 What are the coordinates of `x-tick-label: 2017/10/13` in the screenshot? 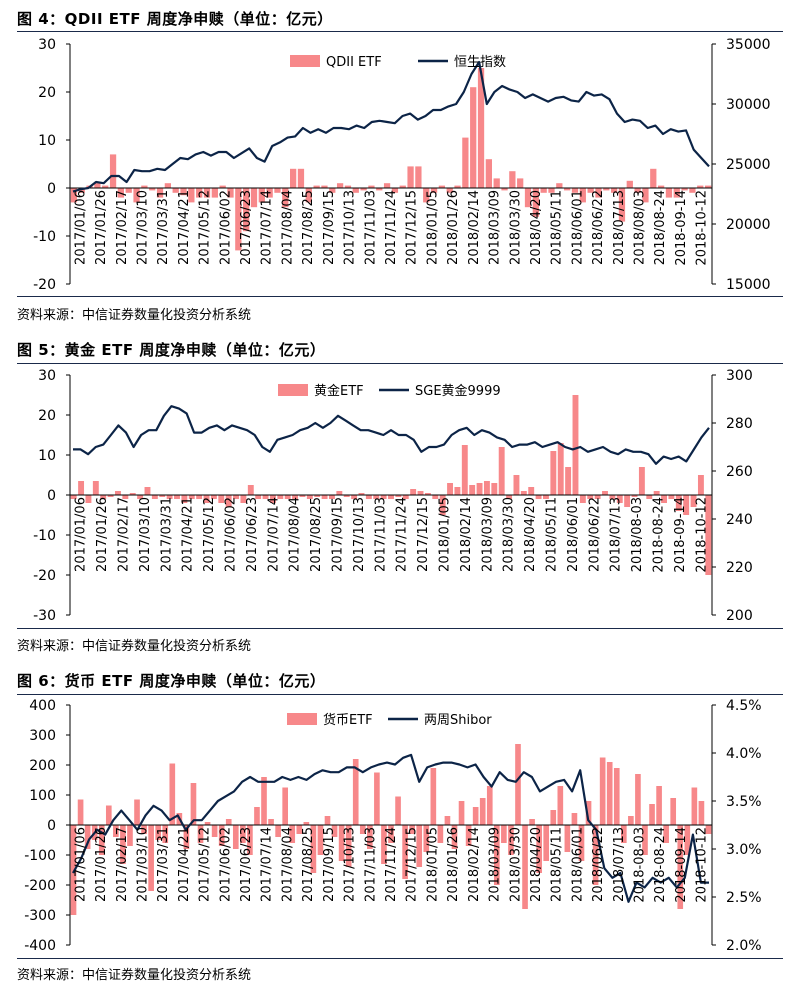 It's located at (359, 534).